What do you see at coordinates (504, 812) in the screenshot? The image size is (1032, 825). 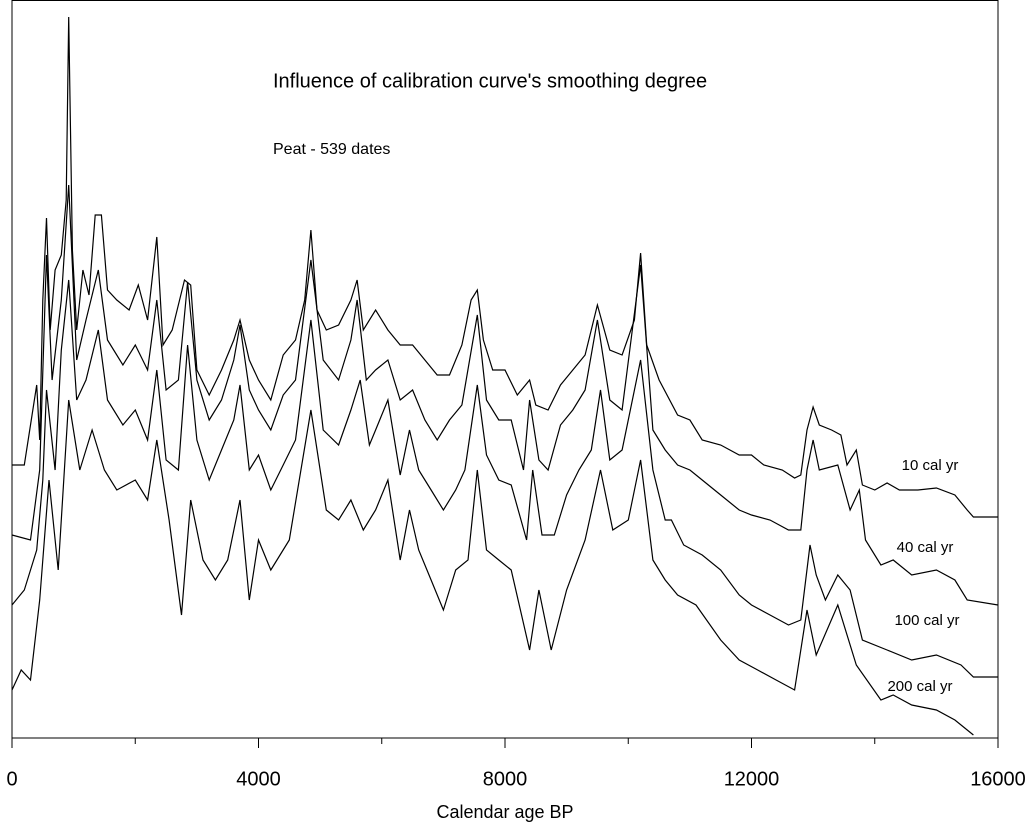 I see `x-axis-label: Calendar age BP` at bounding box center [504, 812].